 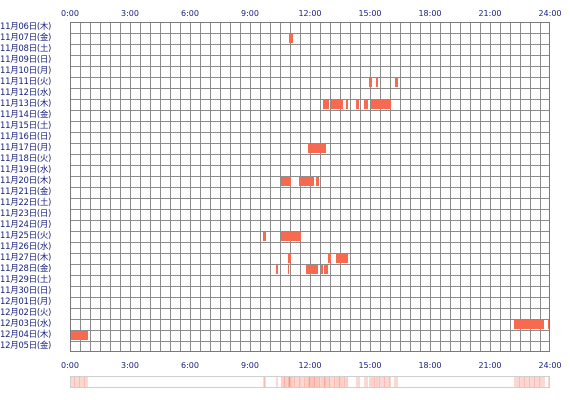 What do you see at coordinates (70, 13) in the screenshot?
I see `top-tick-label: 0:00` at bounding box center [70, 13].